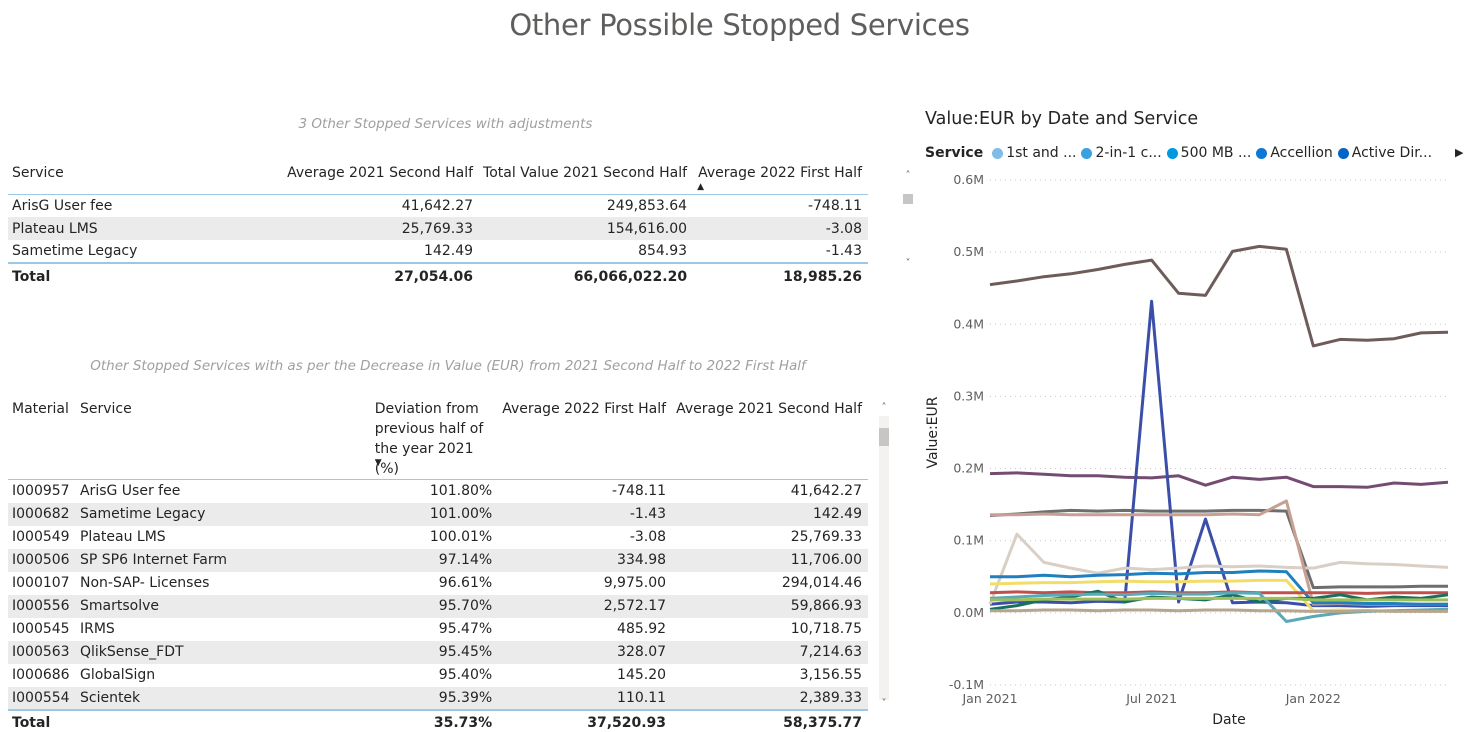  I want to click on cell-material: I000556, so click(42, 606).